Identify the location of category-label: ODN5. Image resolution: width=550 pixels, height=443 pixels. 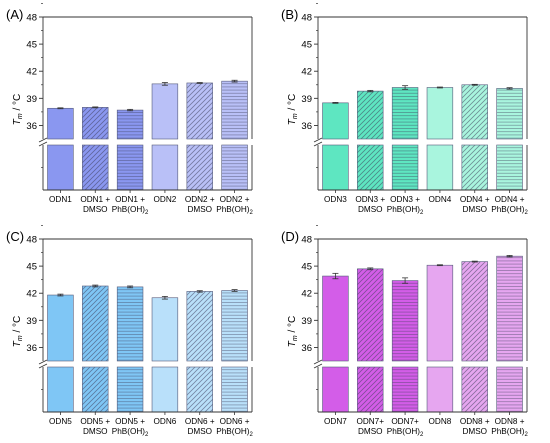
(60, 421).